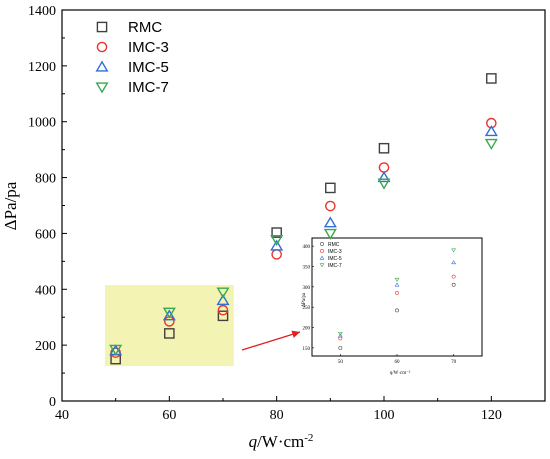 The height and width of the screenshot is (459, 550). Describe the element at coordinates (307, 308) in the screenshot. I see `inset-y-tick-label: 250` at that location.